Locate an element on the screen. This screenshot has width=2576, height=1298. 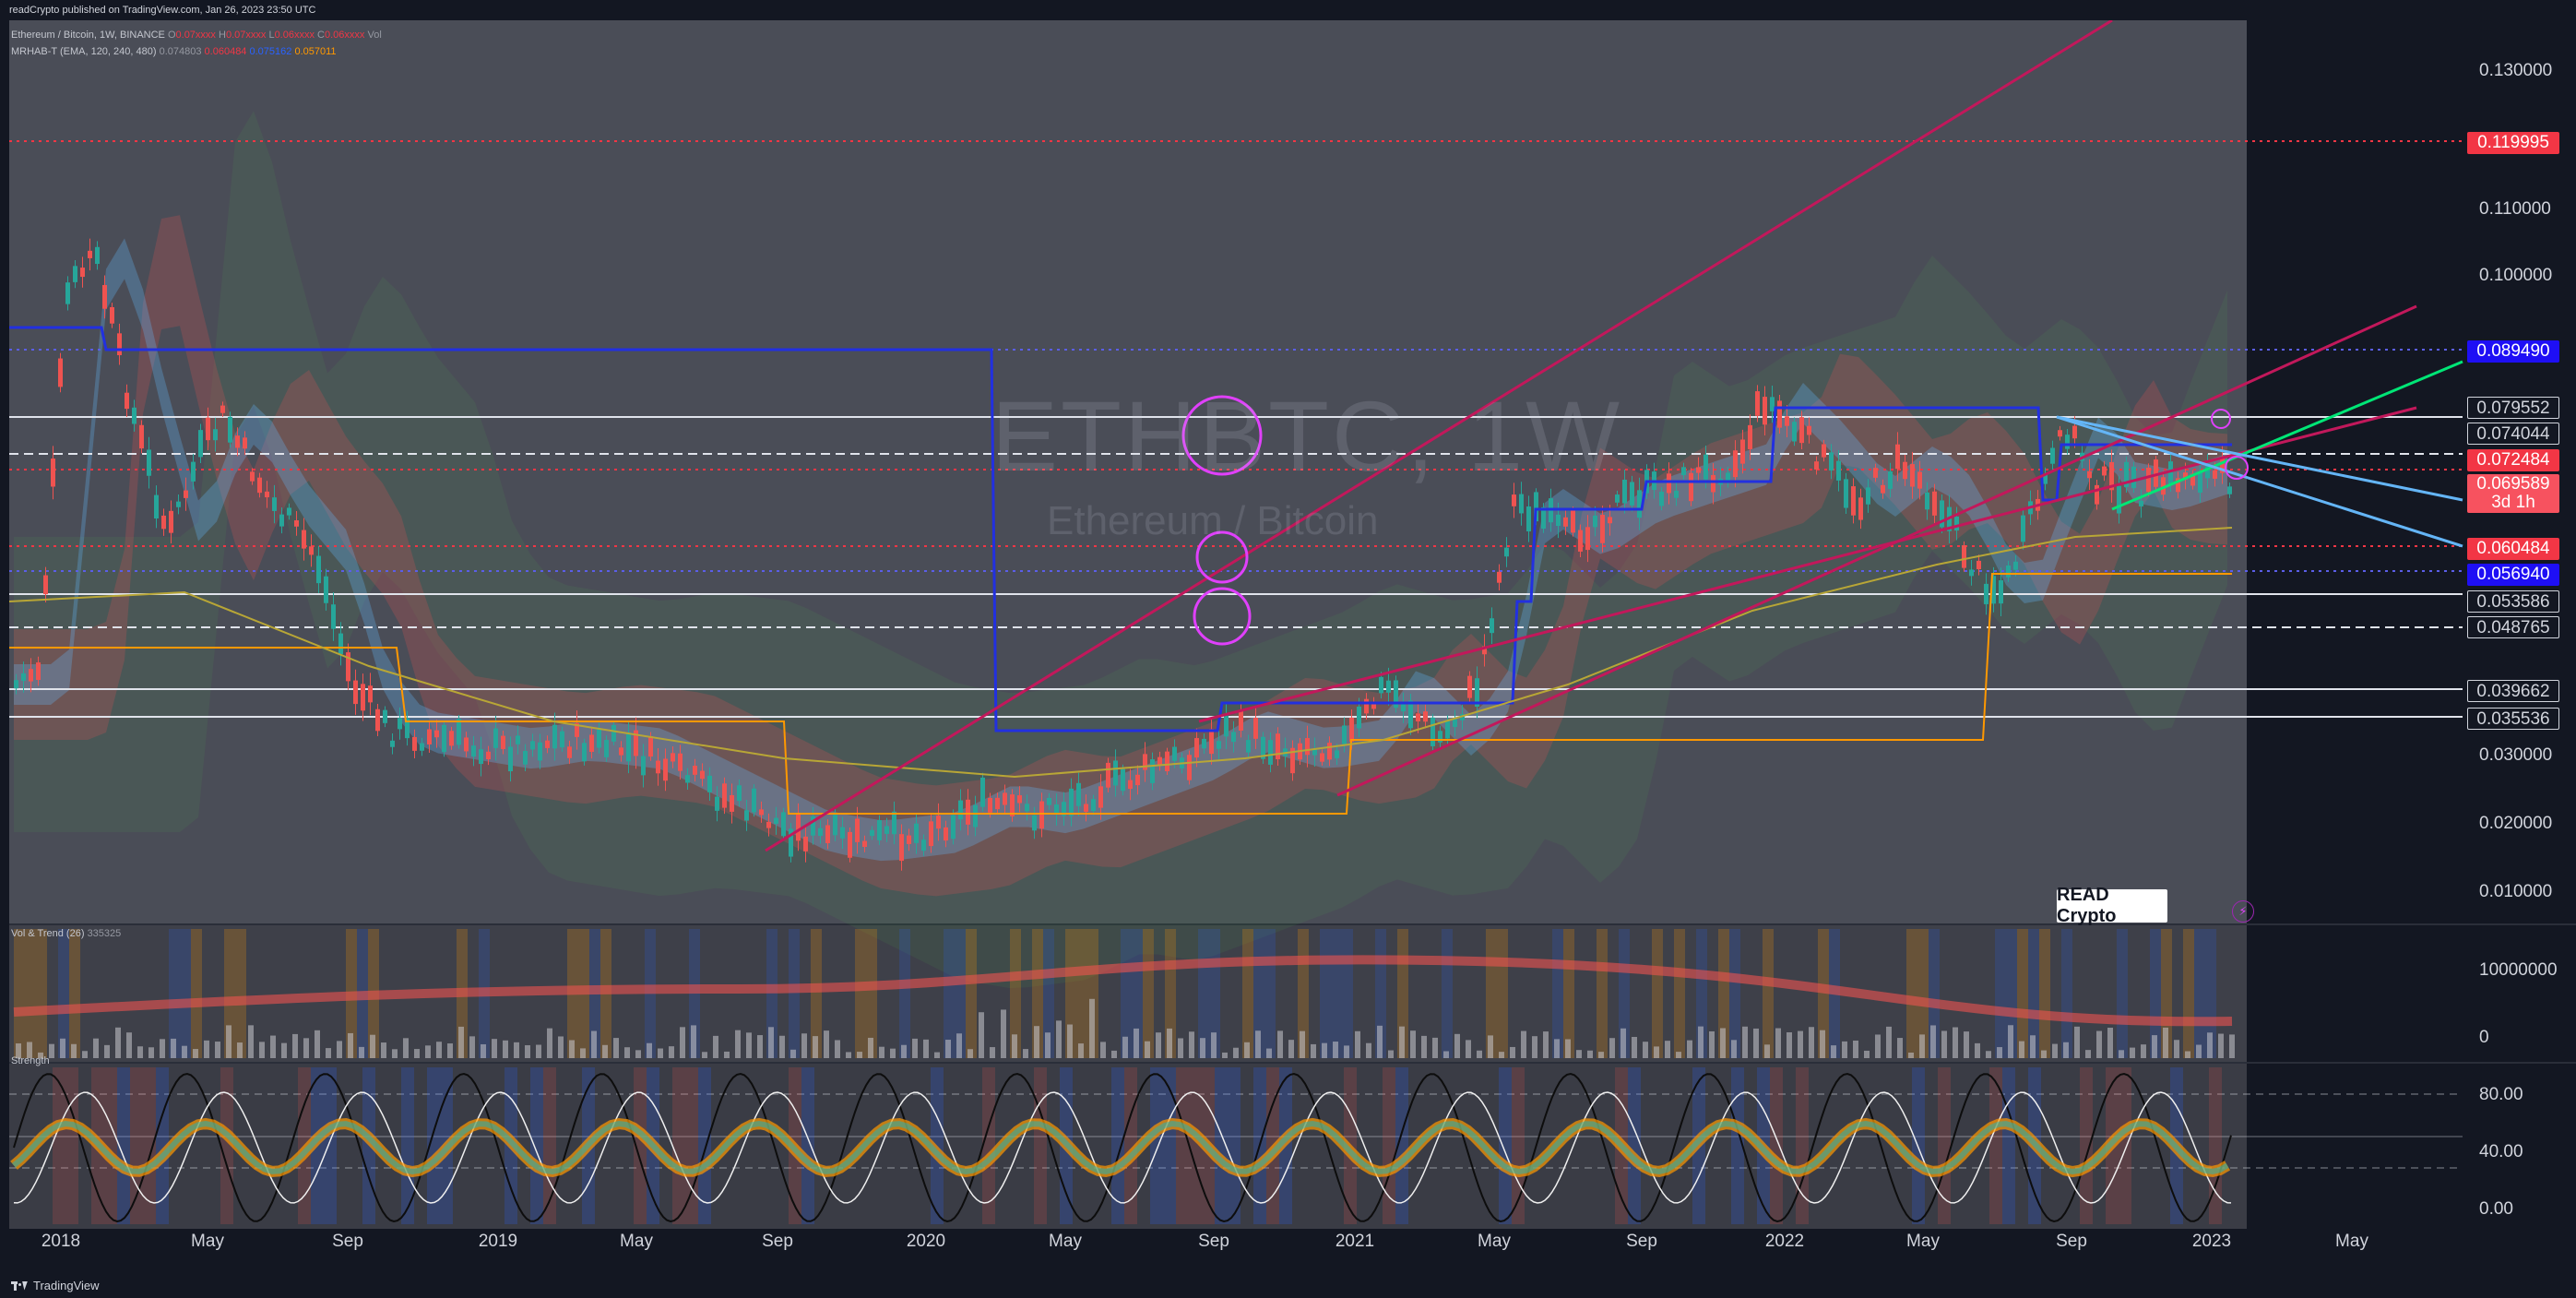
ohlc-l-label: L is located at coordinates (271, 35).